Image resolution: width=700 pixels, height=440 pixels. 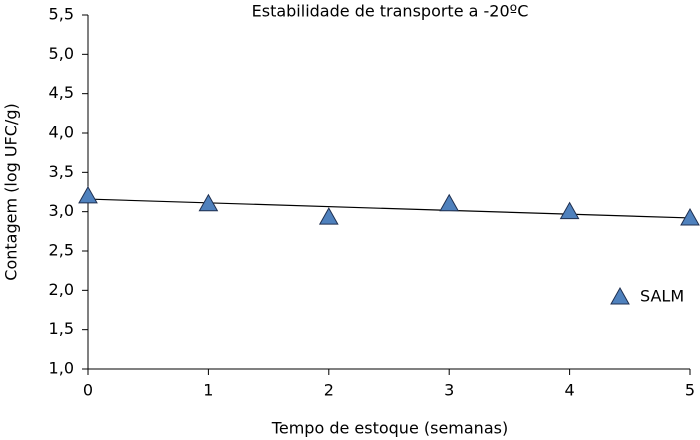 I want to click on y-tick-label: 1,0, so click(x=61, y=368).